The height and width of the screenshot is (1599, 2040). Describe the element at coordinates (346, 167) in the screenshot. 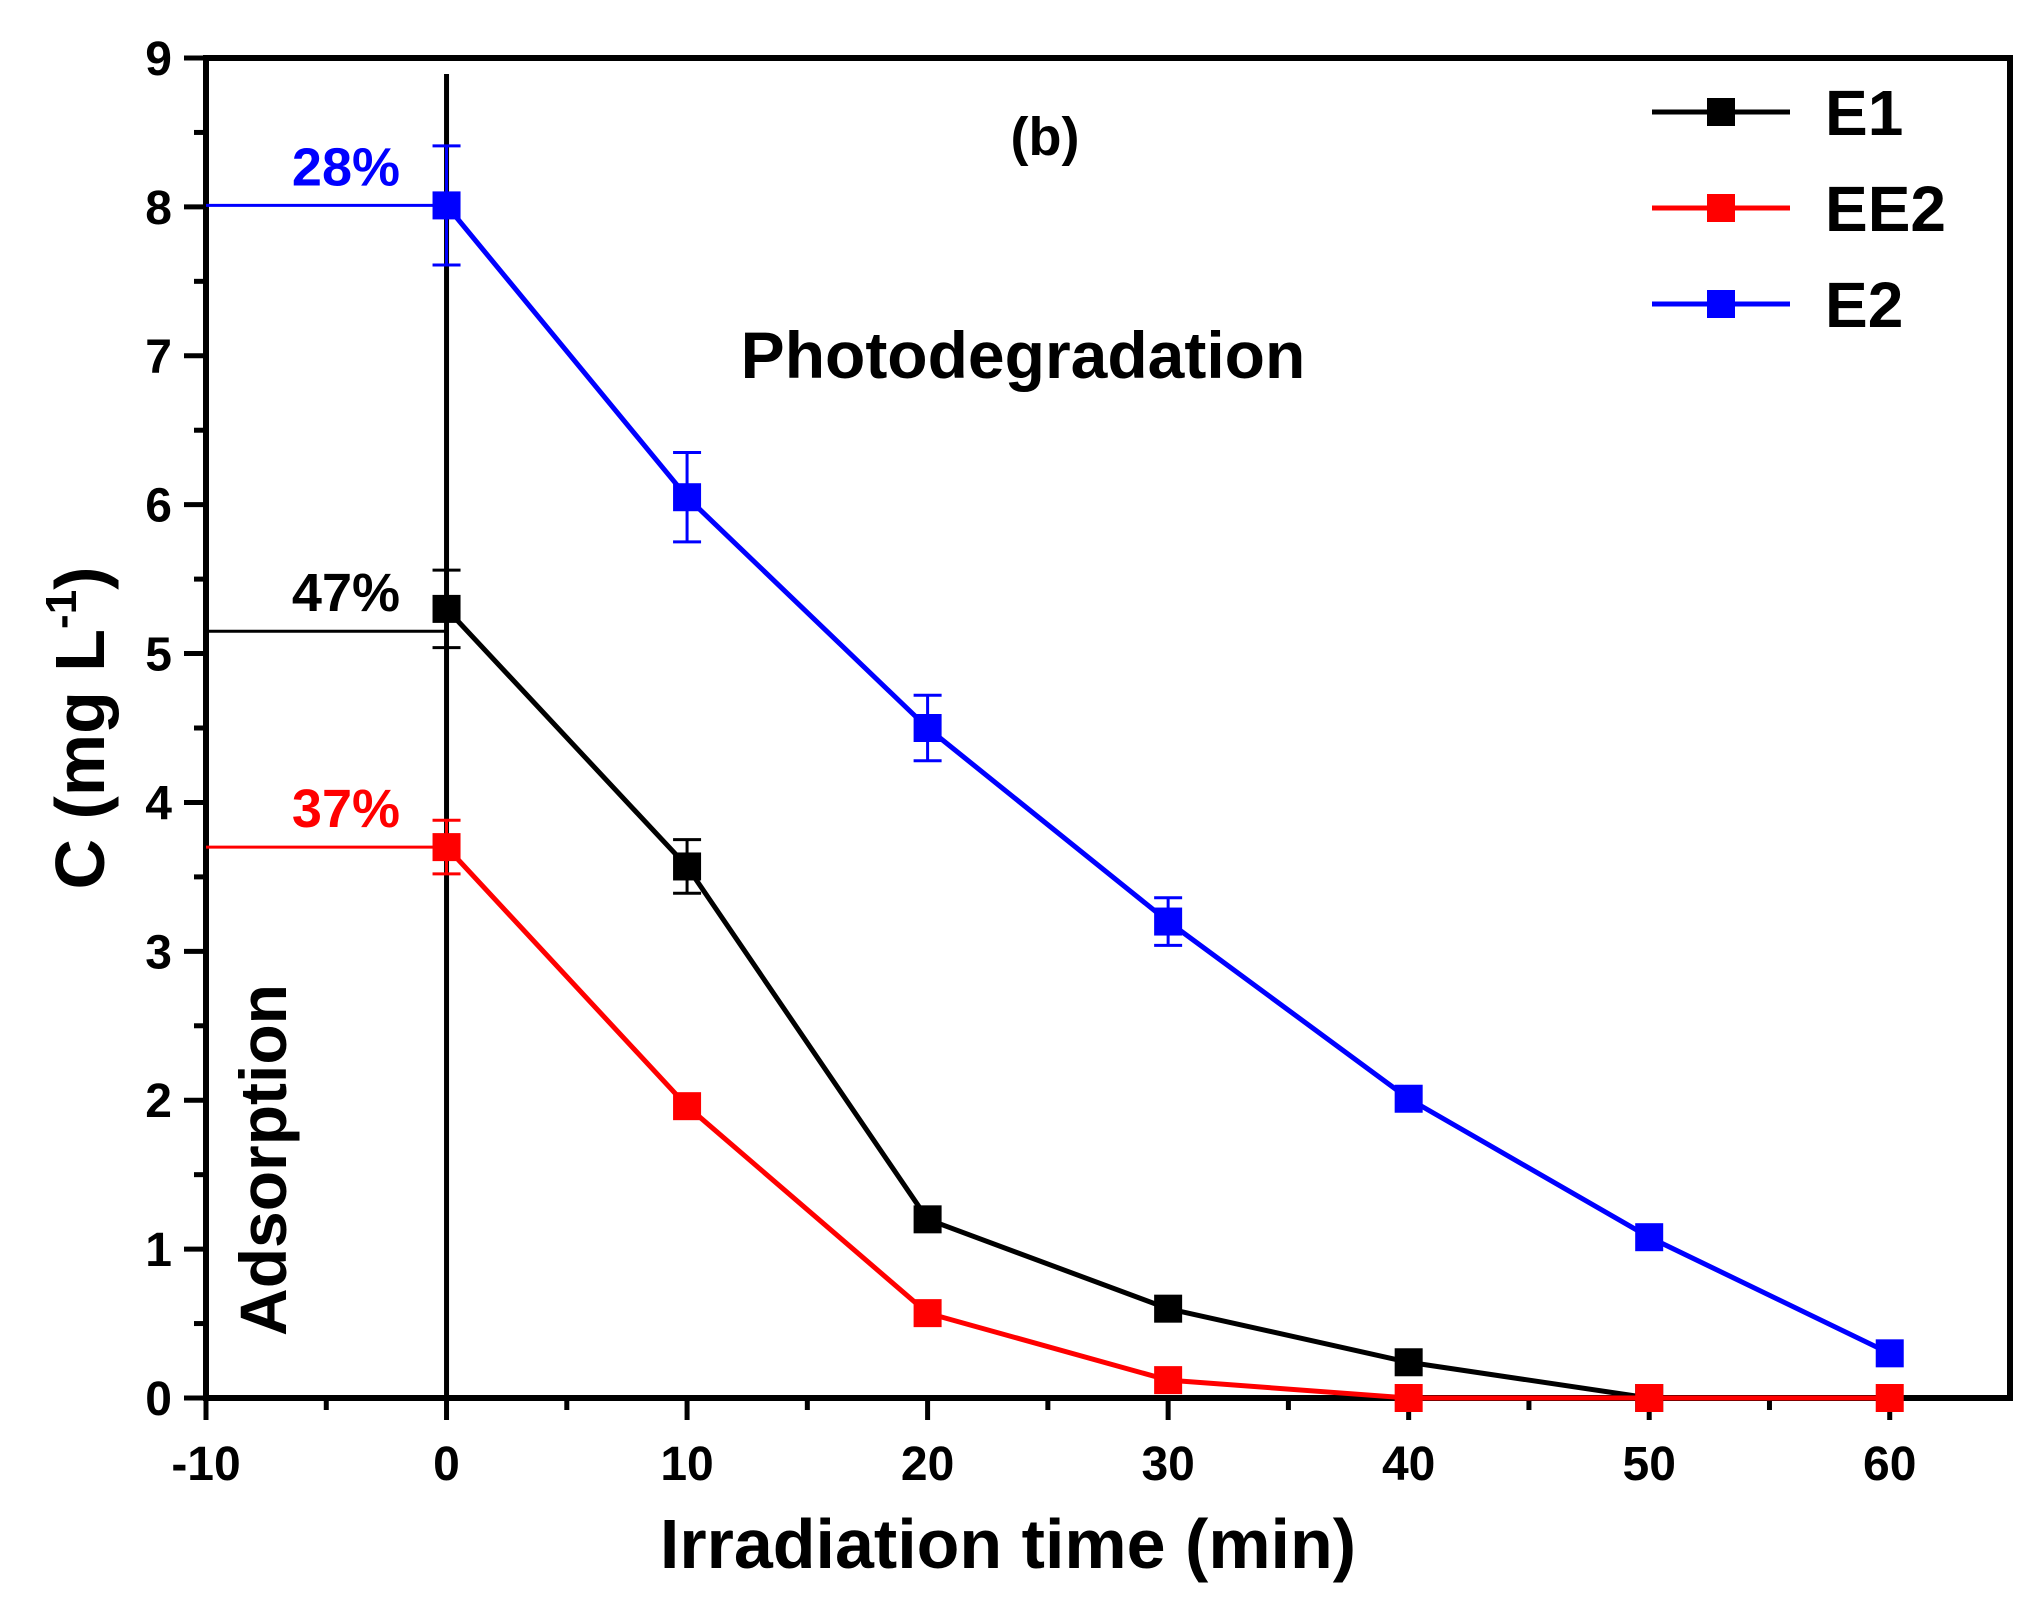

I see `percentage-label: 28%` at that location.